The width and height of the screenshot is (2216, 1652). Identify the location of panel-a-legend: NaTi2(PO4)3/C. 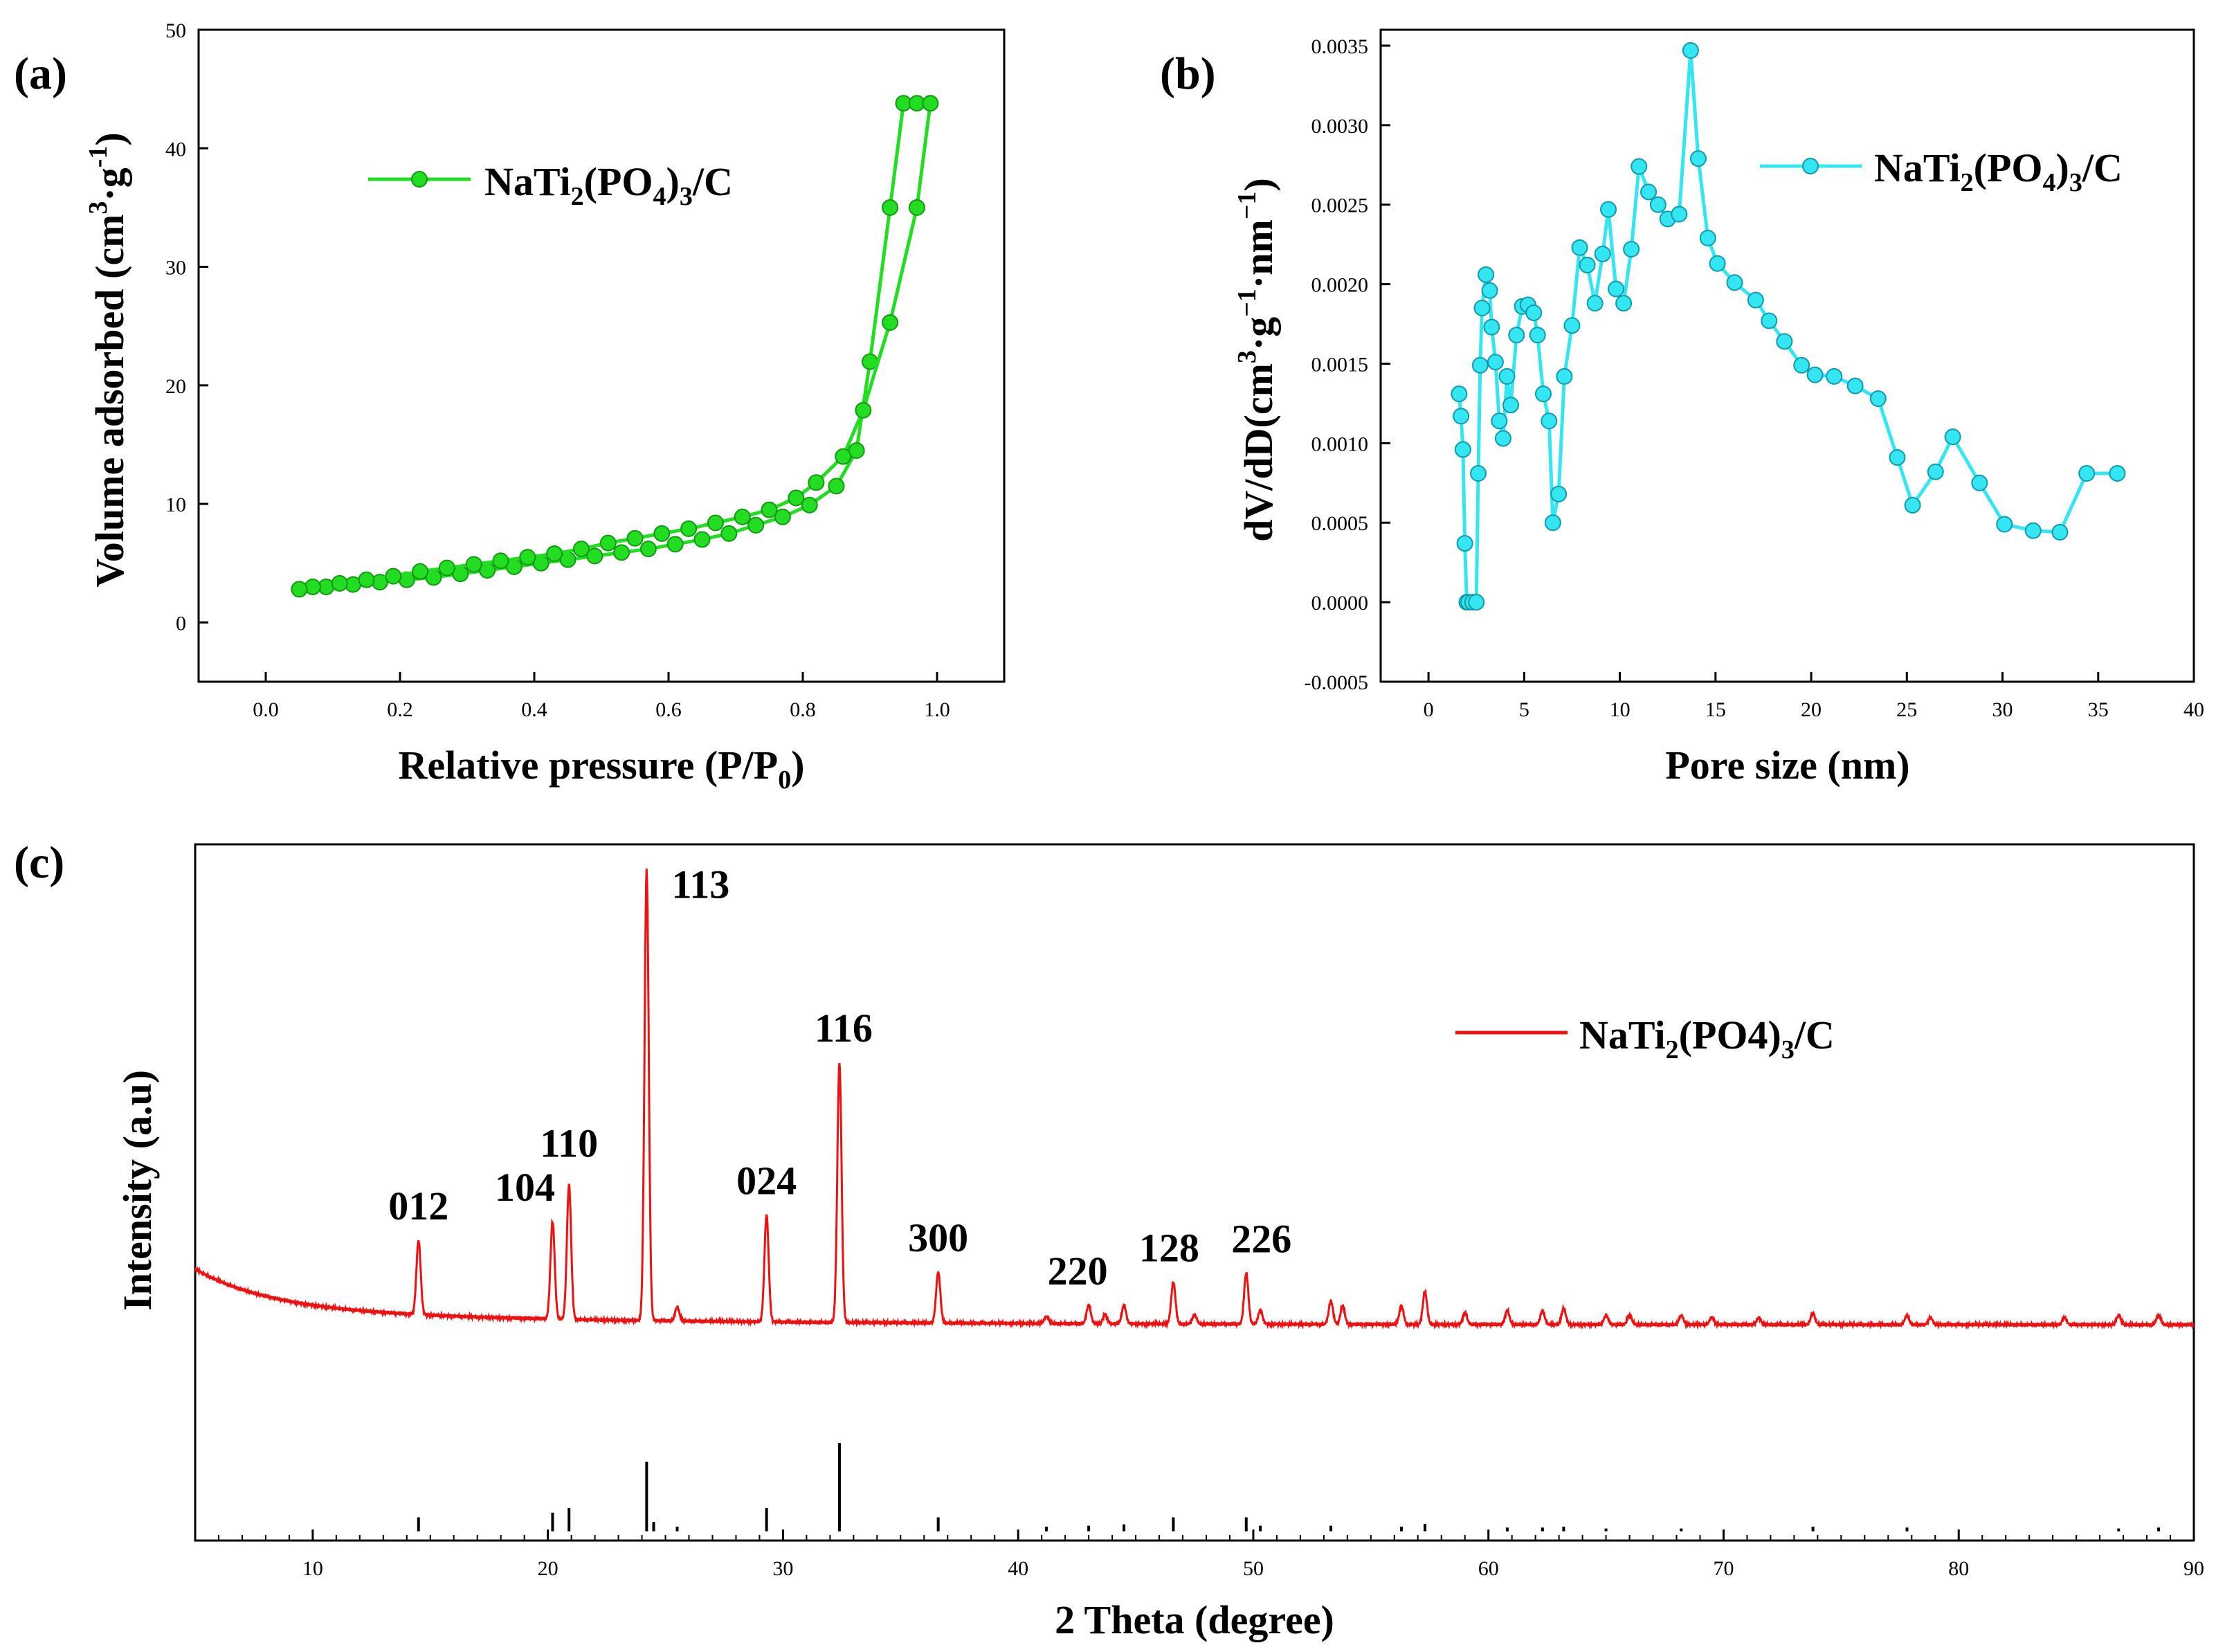
(550, 185).